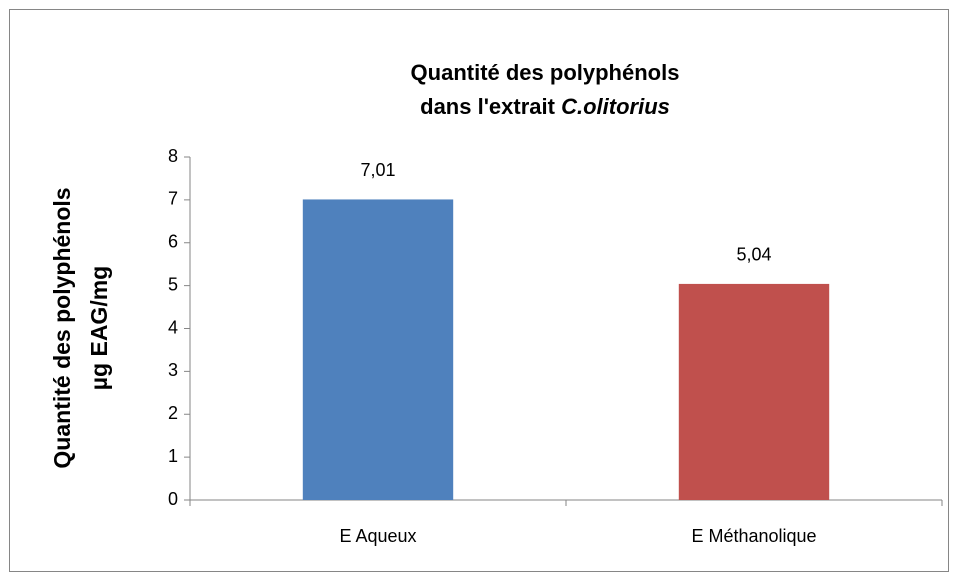 This screenshot has height=581, width=958. I want to click on y-tick-label: 5, so click(173, 284).